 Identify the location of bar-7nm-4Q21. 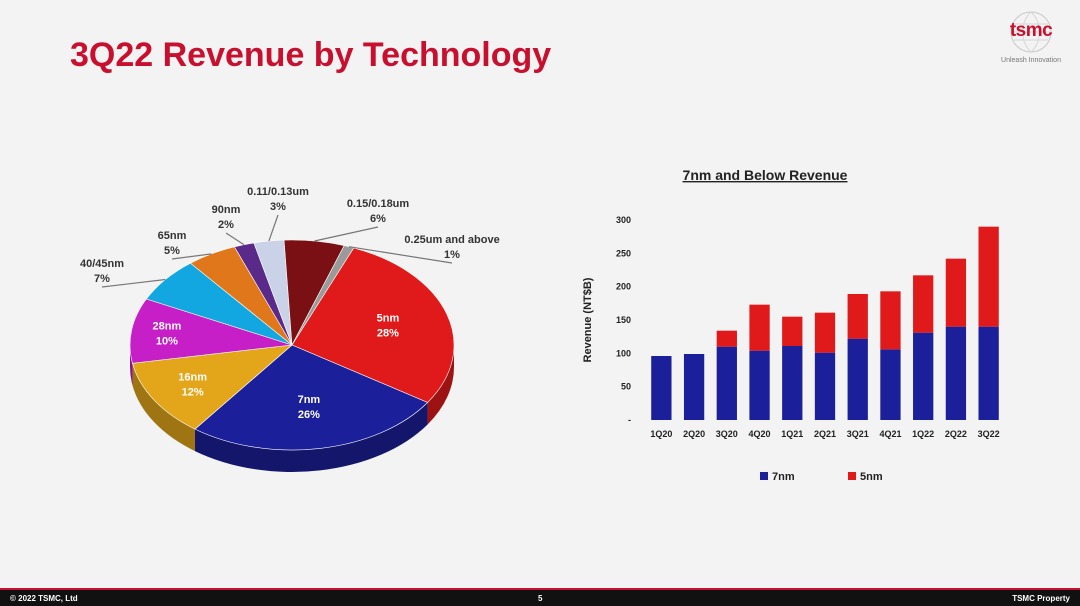
(890, 384).